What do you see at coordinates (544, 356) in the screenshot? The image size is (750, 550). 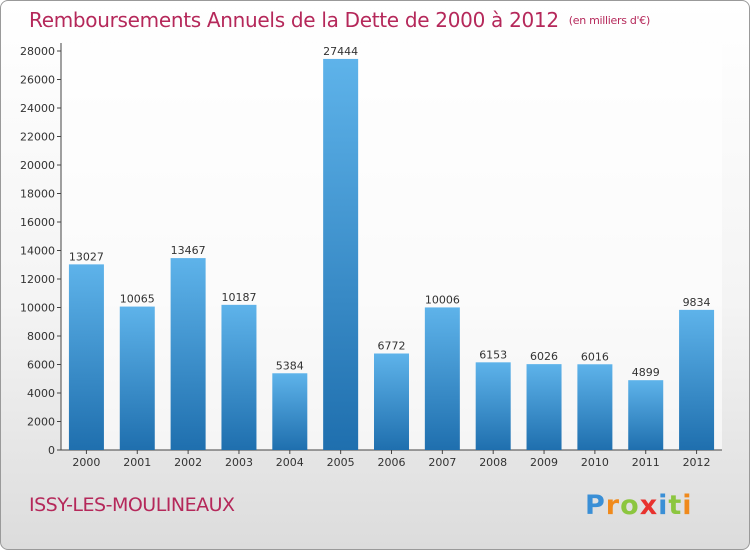 I see `bar-value-label: 6026` at bounding box center [544, 356].